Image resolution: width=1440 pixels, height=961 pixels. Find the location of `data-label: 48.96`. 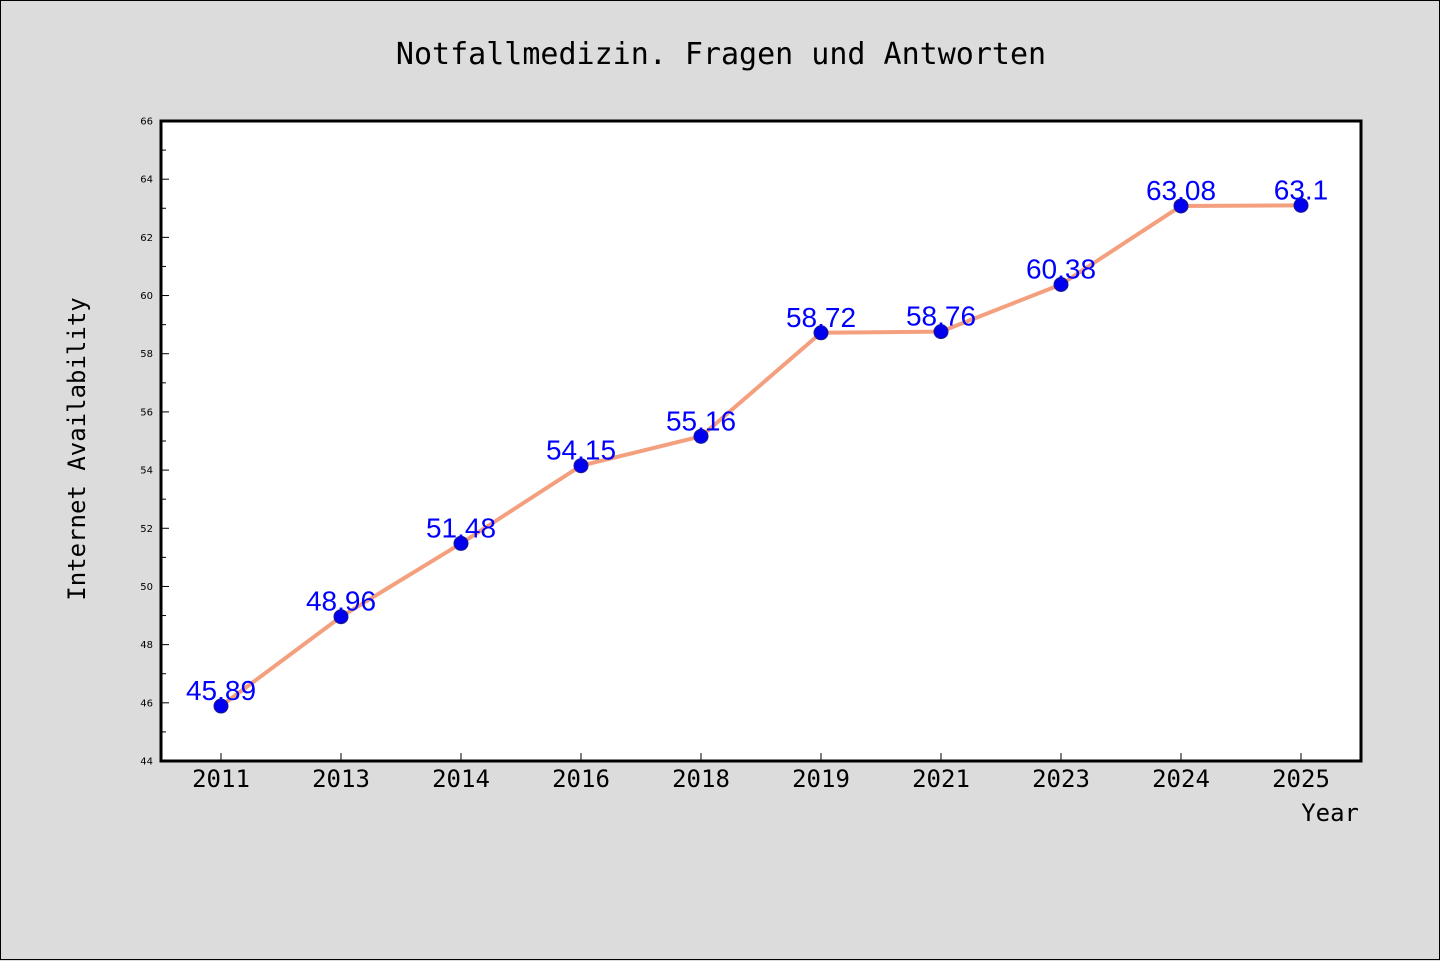

data-label: 48.96 is located at coordinates (341, 601).